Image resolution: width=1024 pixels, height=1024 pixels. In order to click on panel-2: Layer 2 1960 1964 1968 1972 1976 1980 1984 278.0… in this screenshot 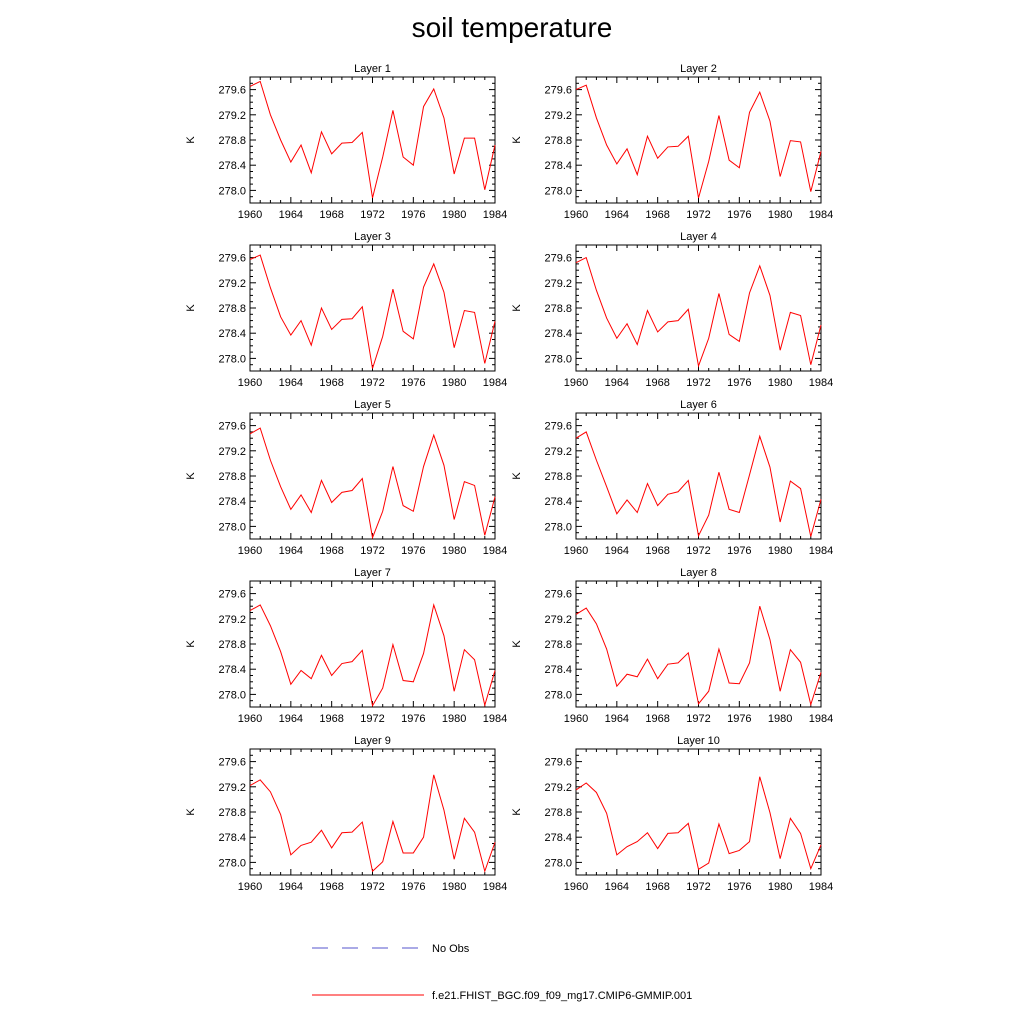, I will do `click(672, 142)`.